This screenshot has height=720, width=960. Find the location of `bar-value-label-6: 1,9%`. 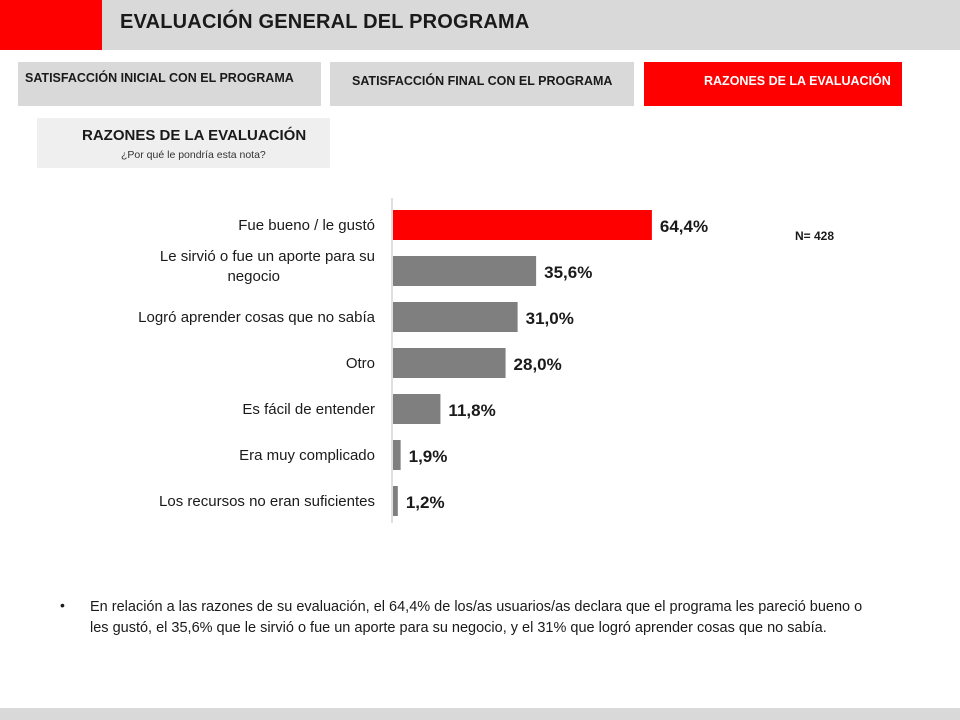

bar-value-label-6: 1,9% is located at coordinates (428, 456).